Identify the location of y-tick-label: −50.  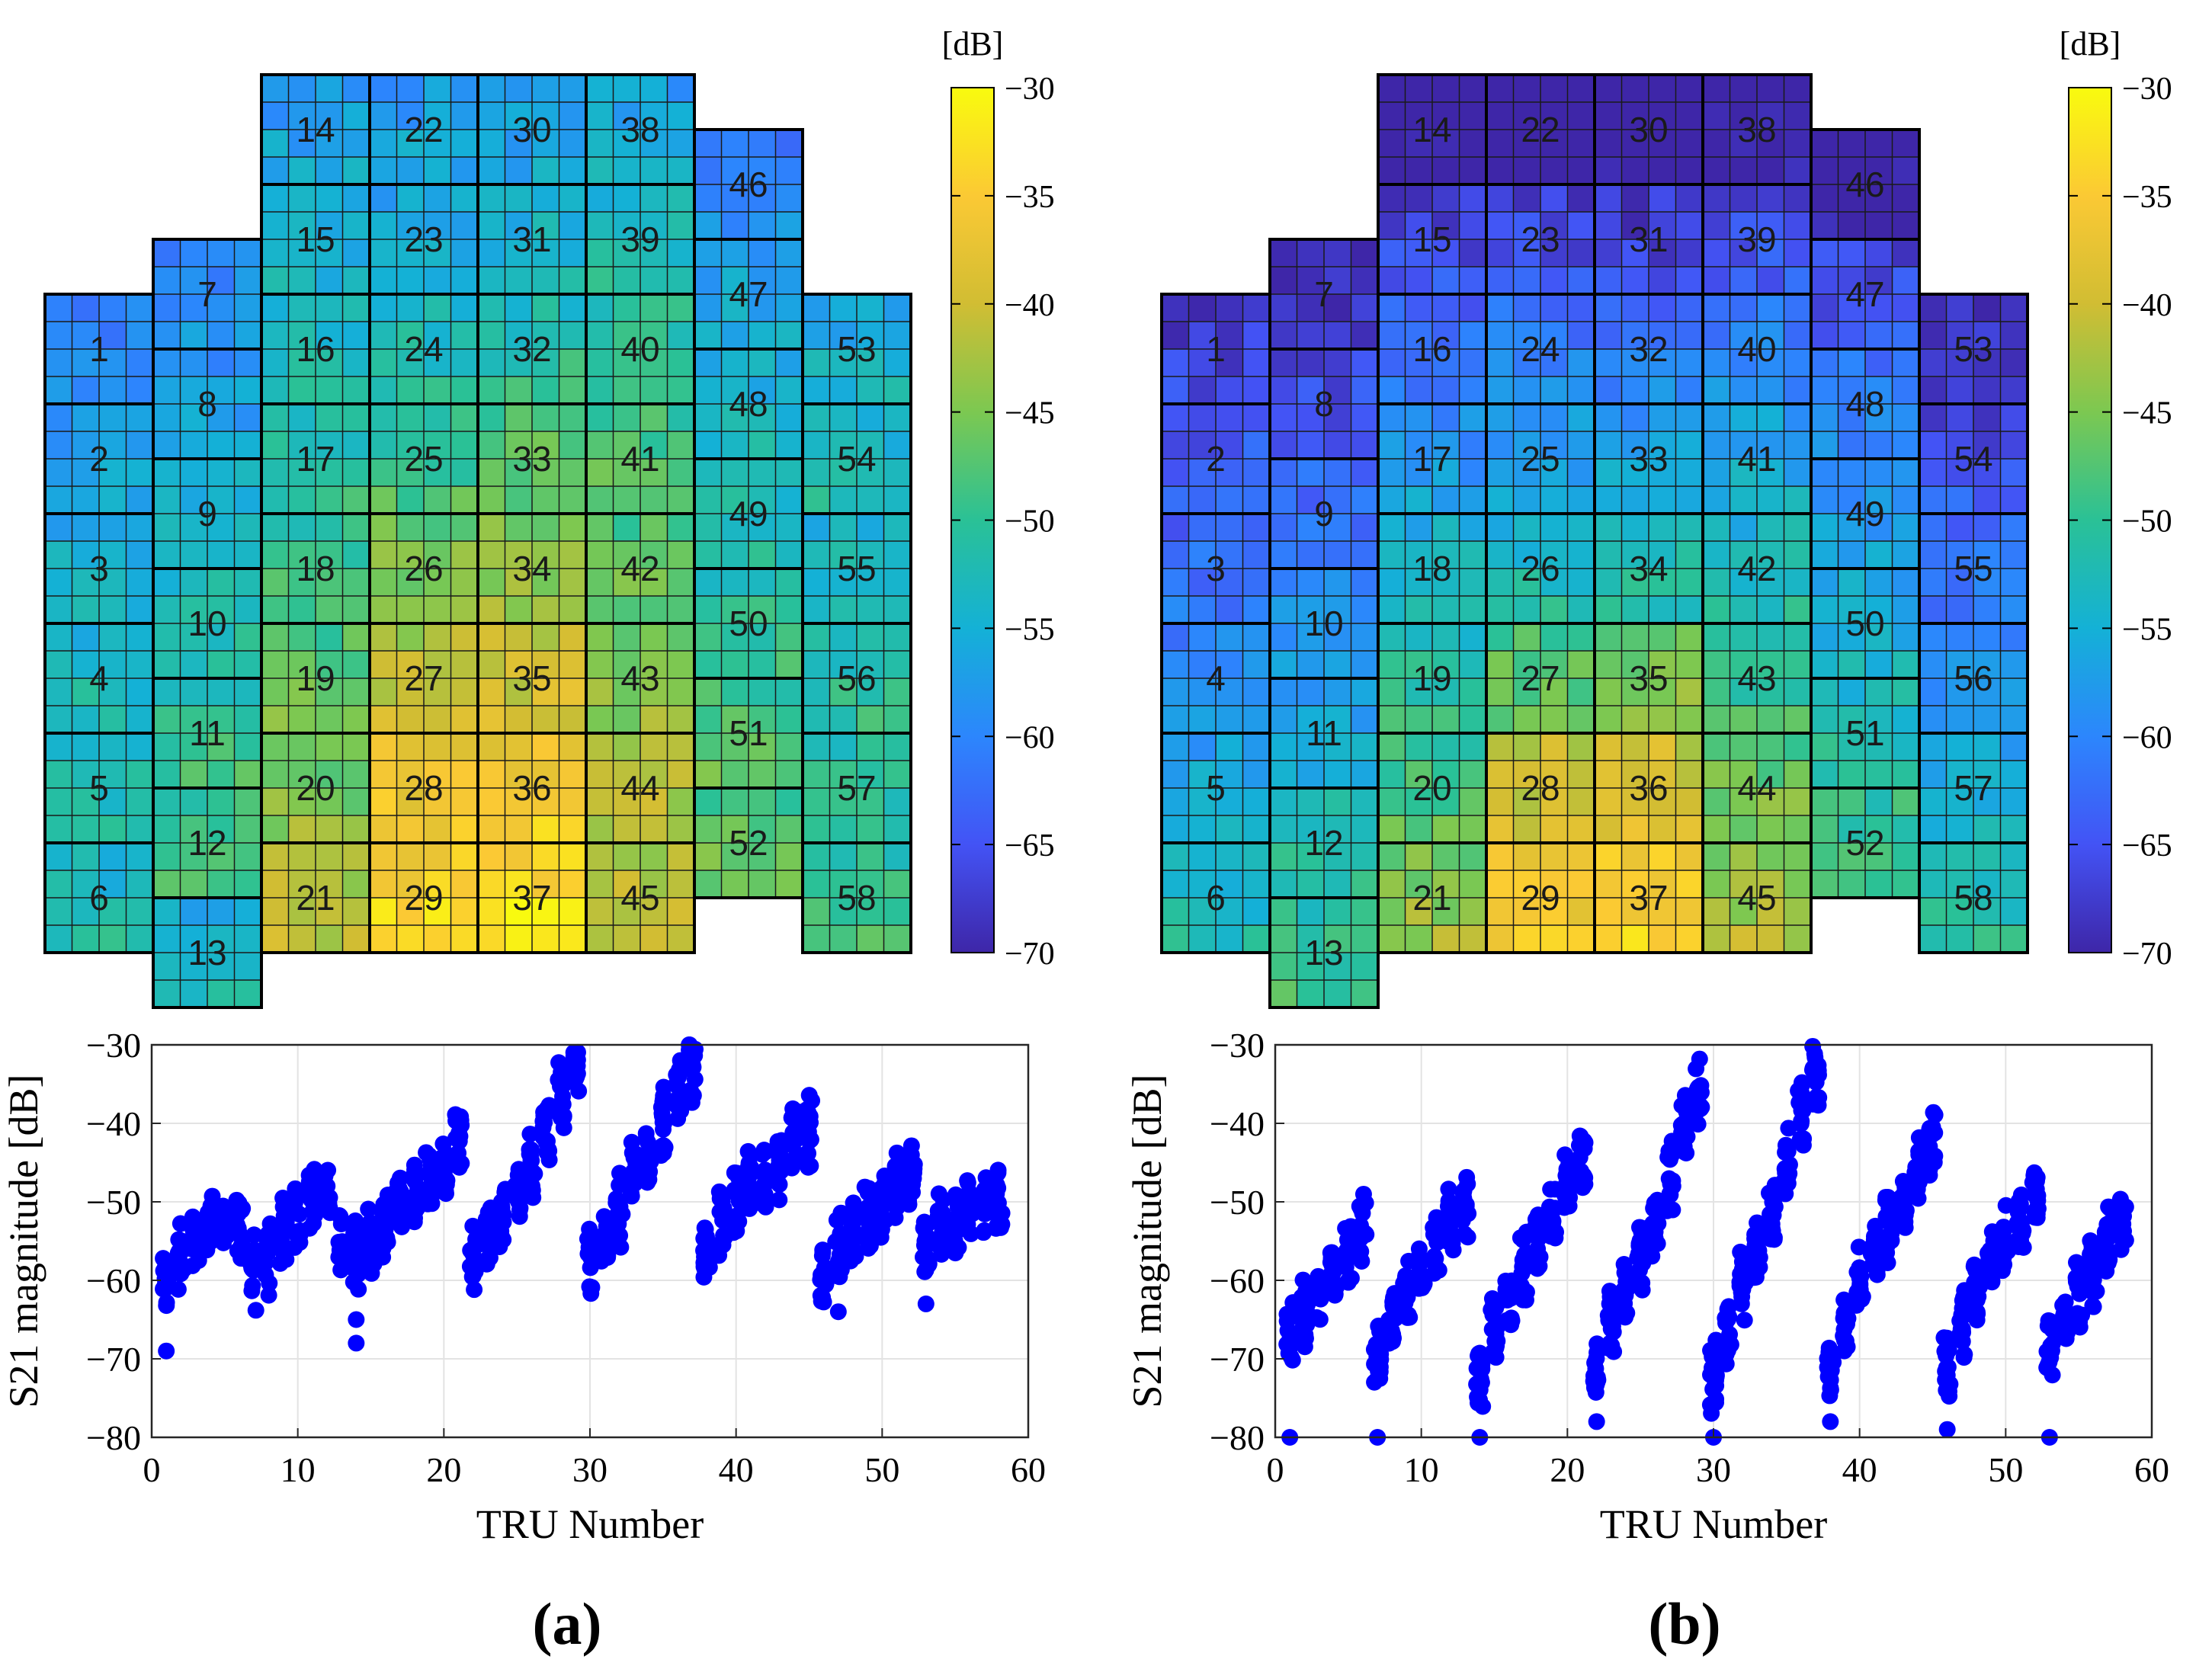
(1237, 1202).